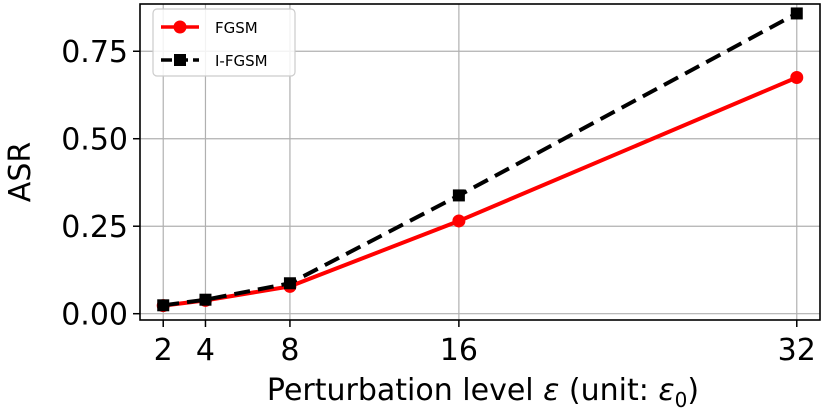 The height and width of the screenshot is (410, 830). What do you see at coordinates (94, 315) in the screenshot?
I see `y-tick-label: 0.00` at bounding box center [94, 315].